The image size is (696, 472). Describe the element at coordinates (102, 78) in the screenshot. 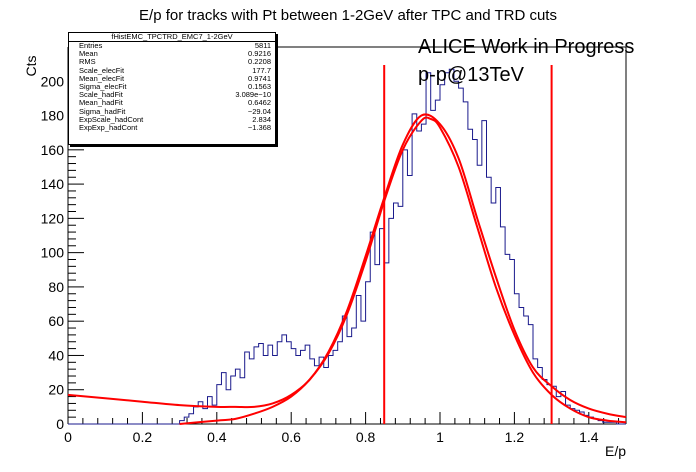

I see `stats-label: Mean_elecFit` at that location.